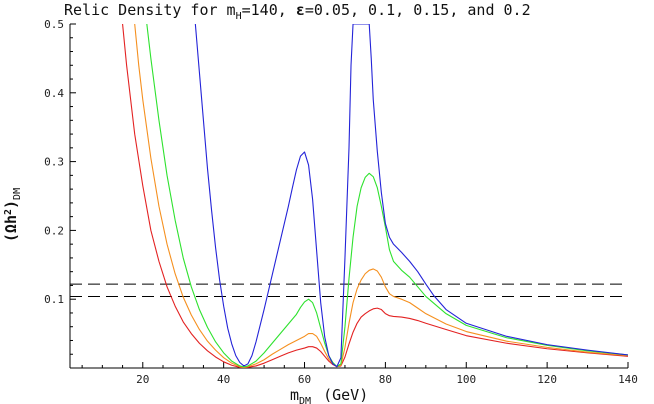 This screenshot has width=654, height=404. What do you see at coordinates (54, 162) in the screenshot?
I see `y-tick-label: 0.3` at bounding box center [54, 162].